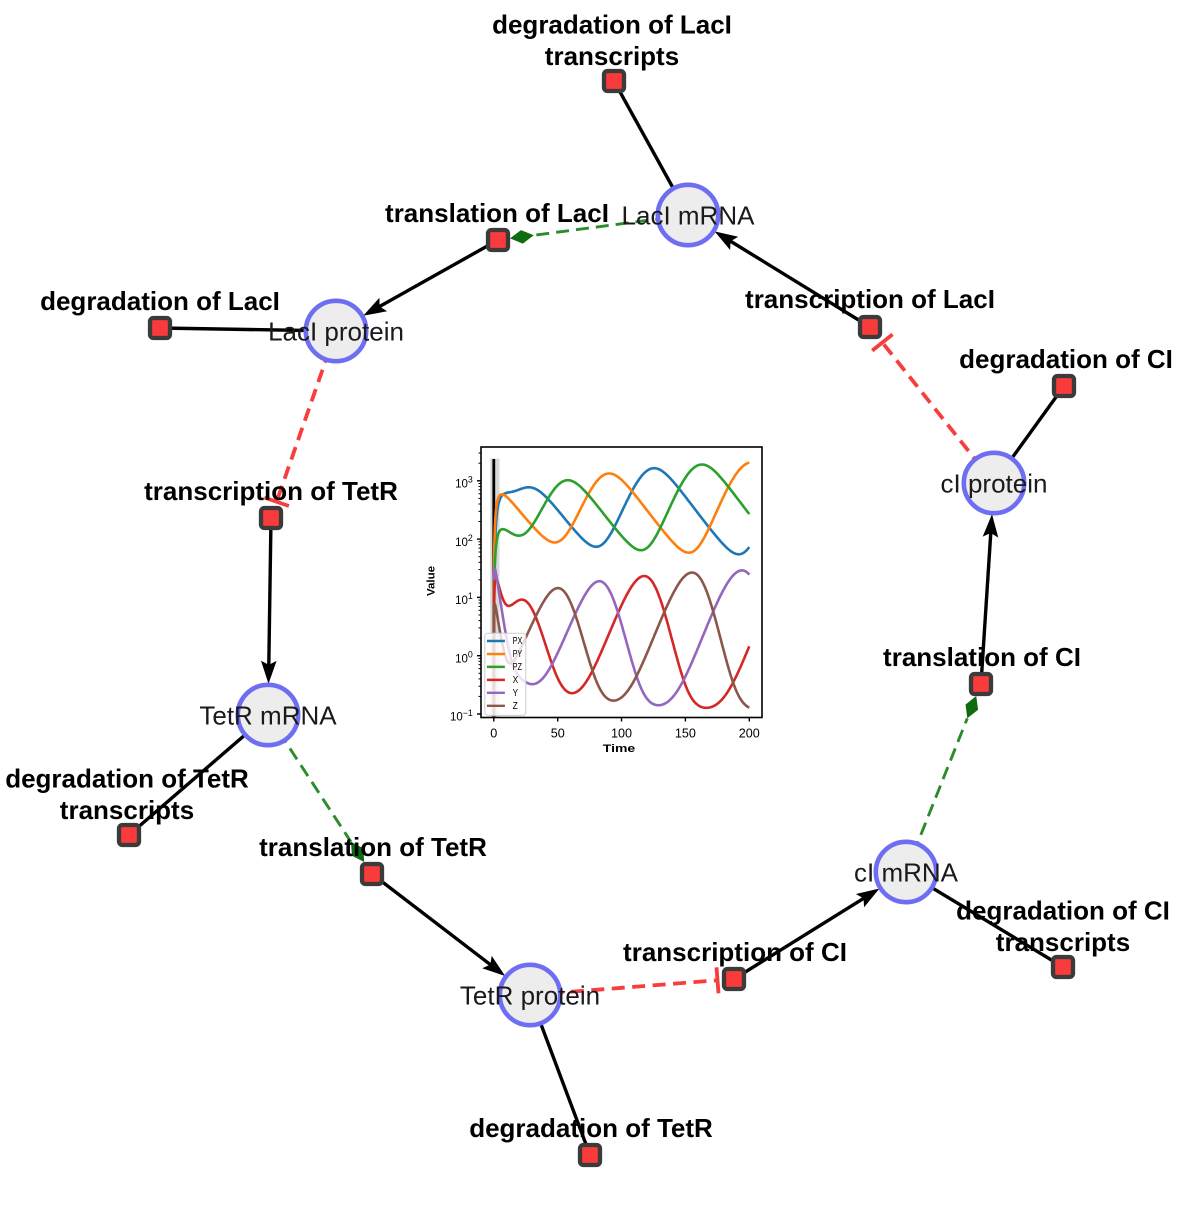 Image resolution: width=1189 pixels, height=1205 pixels. Describe the element at coordinates (268, 716) in the screenshot. I see `svg-text: TetR mRNA` at that location.